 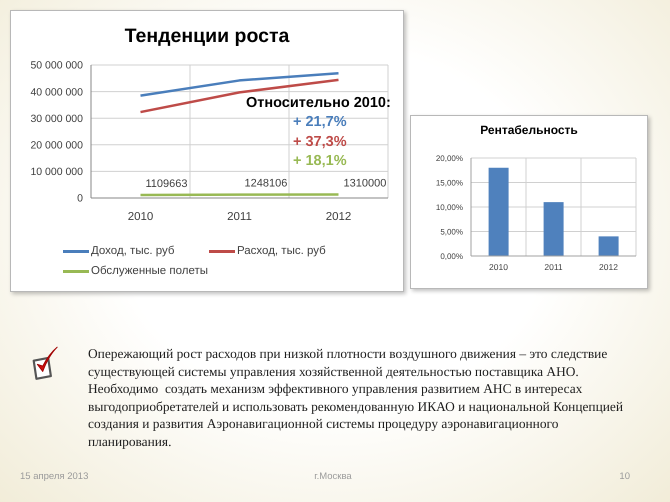 What do you see at coordinates (281, 251) in the screenshot?
I see `legend-label: Расход, тыс. руб` at bounding box center [281, 251].